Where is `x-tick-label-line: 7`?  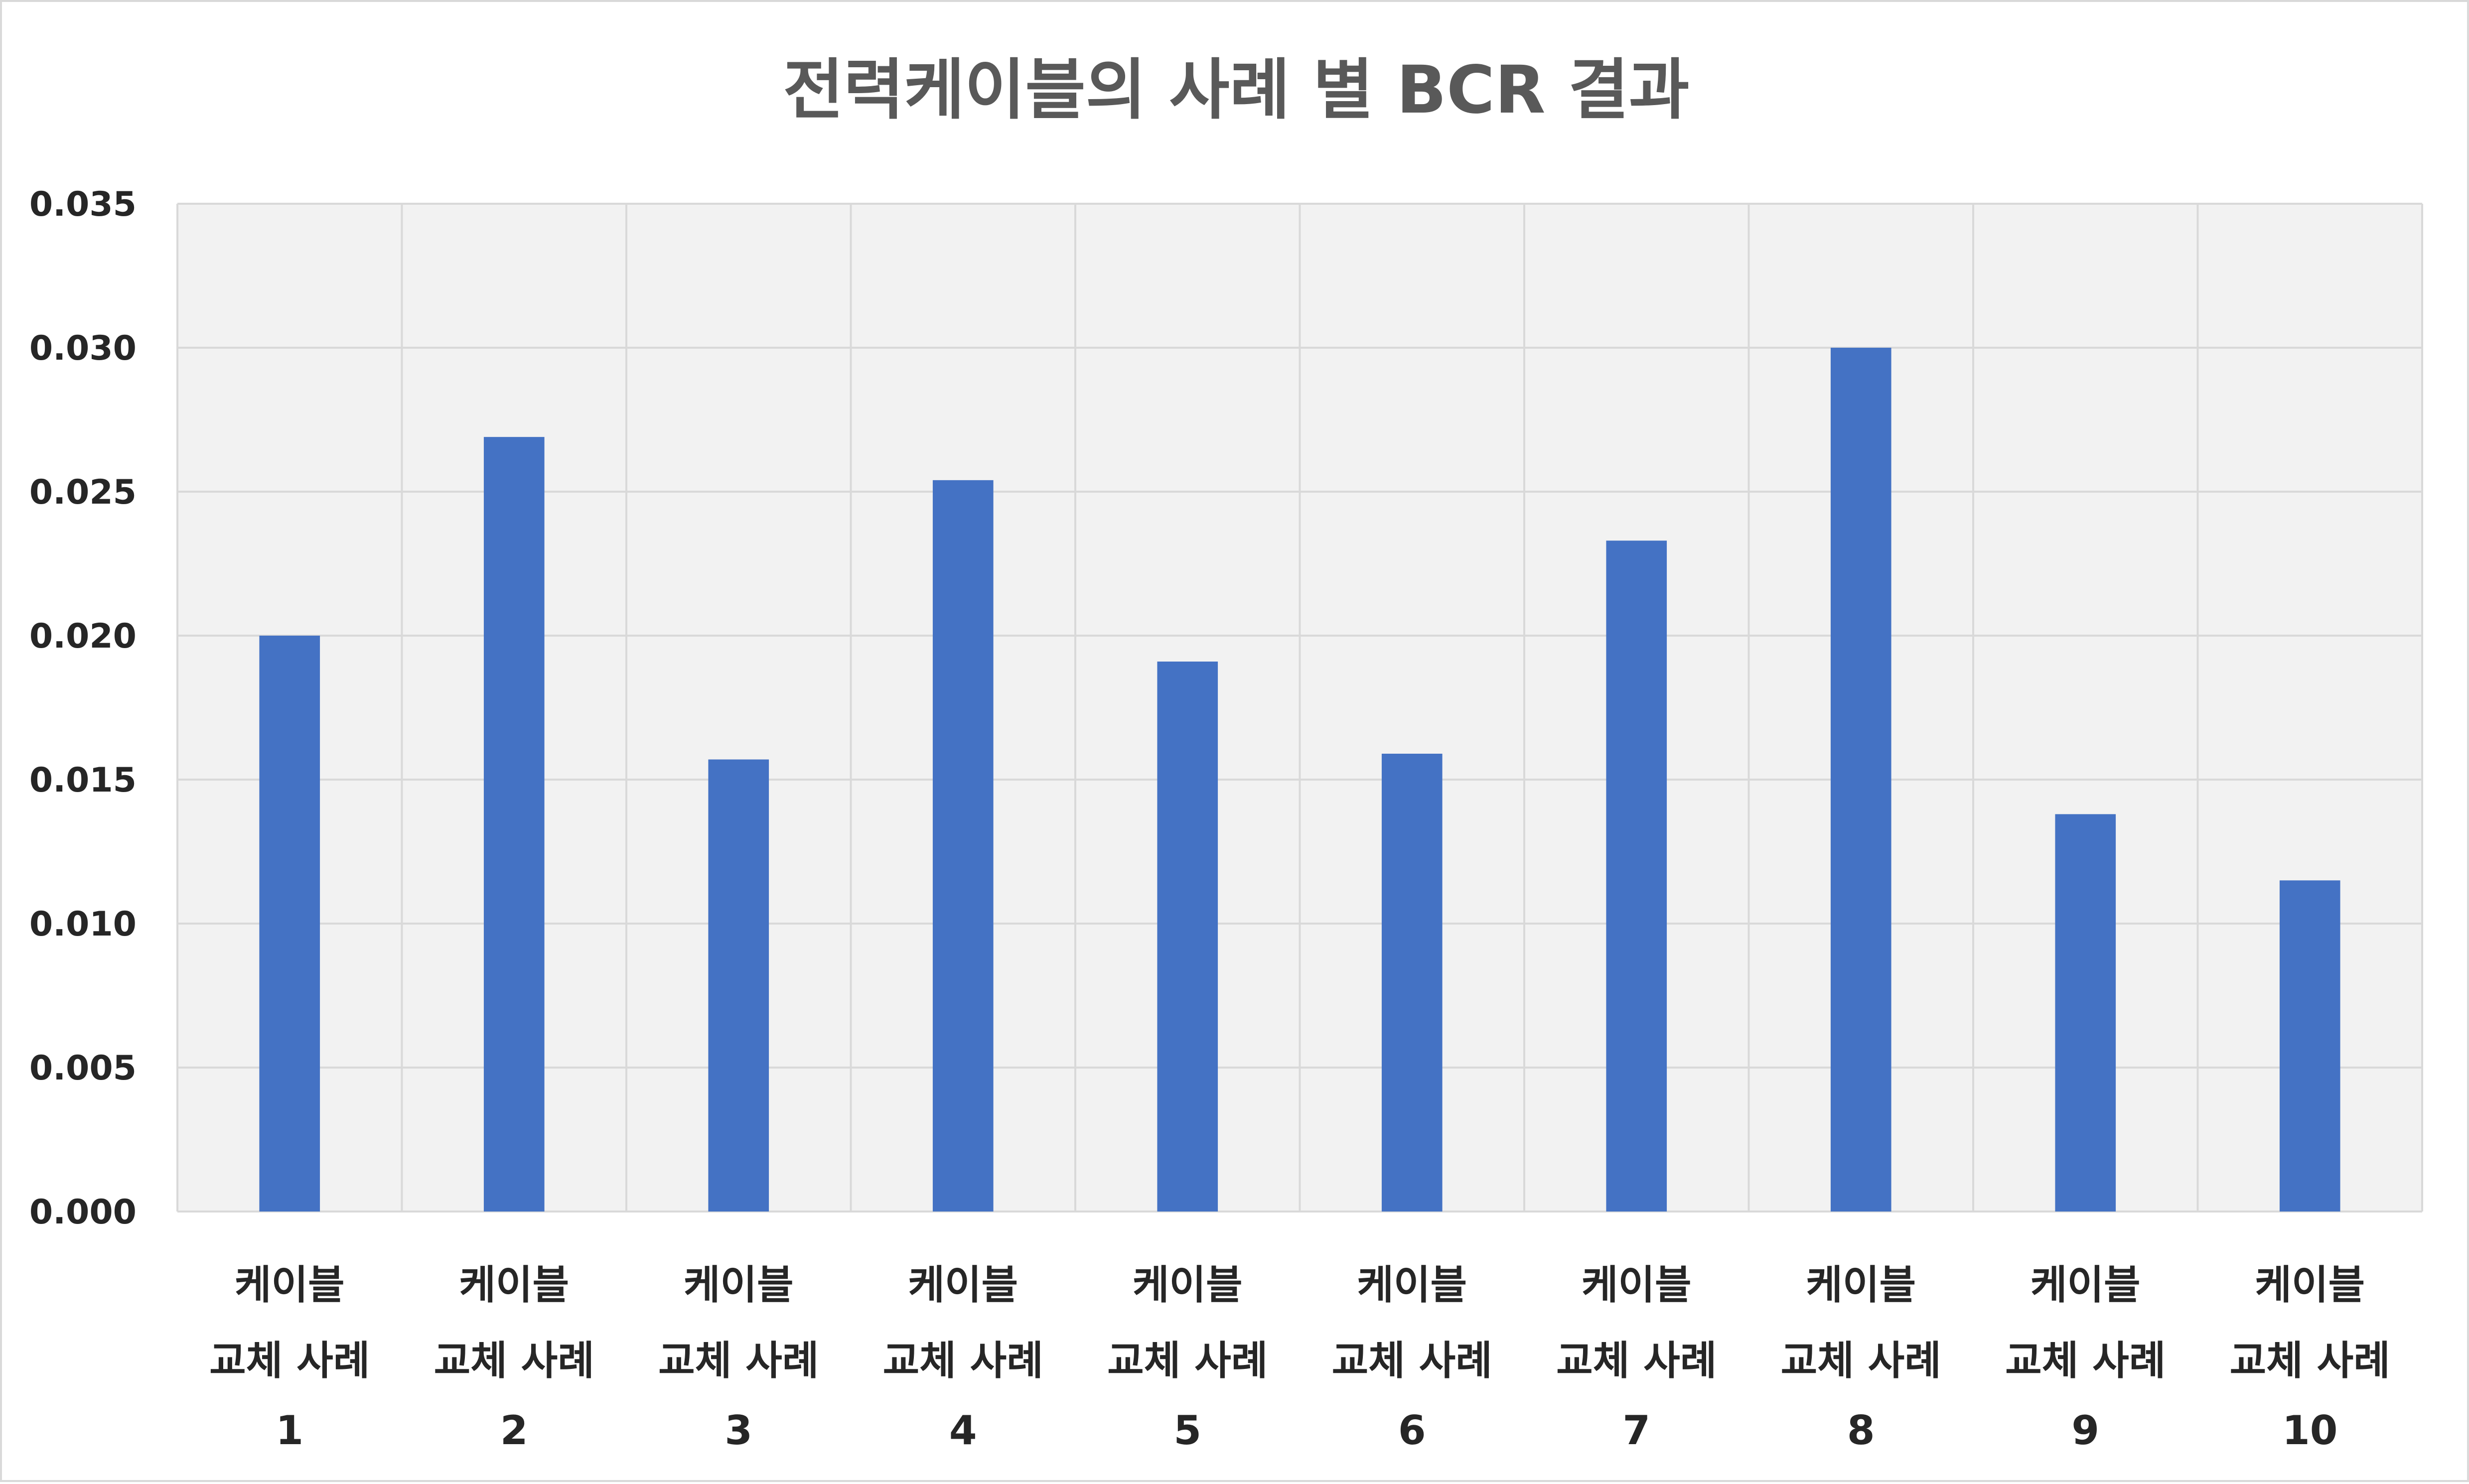
x-tick-label-line: 7 is located at coordinates (1636, 1430).